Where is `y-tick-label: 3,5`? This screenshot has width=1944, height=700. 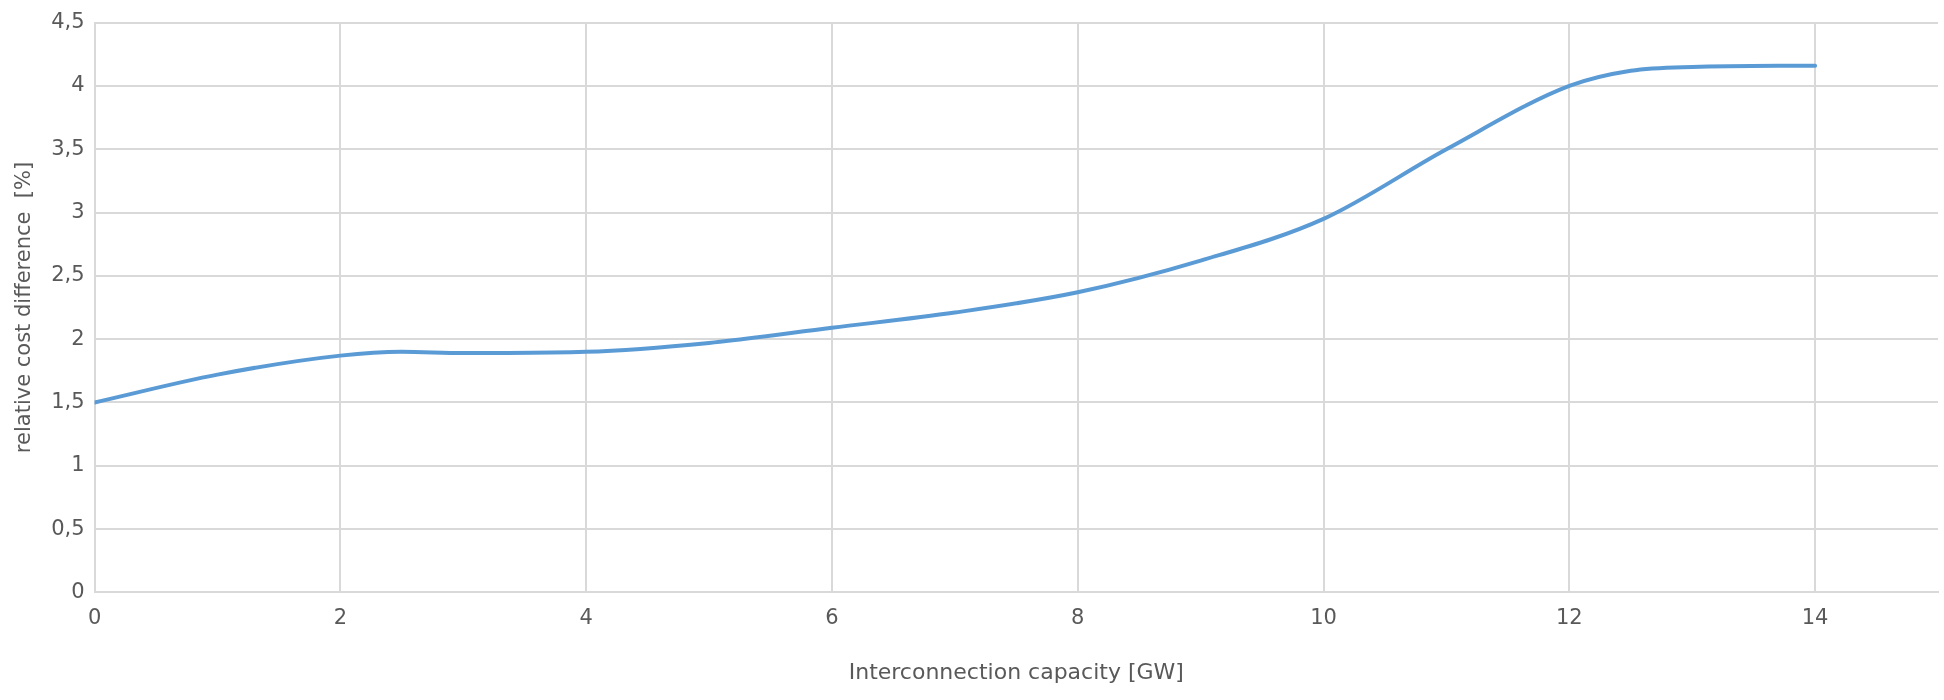 y-tick-label: 3,5 is located at coordinates (68, 147).